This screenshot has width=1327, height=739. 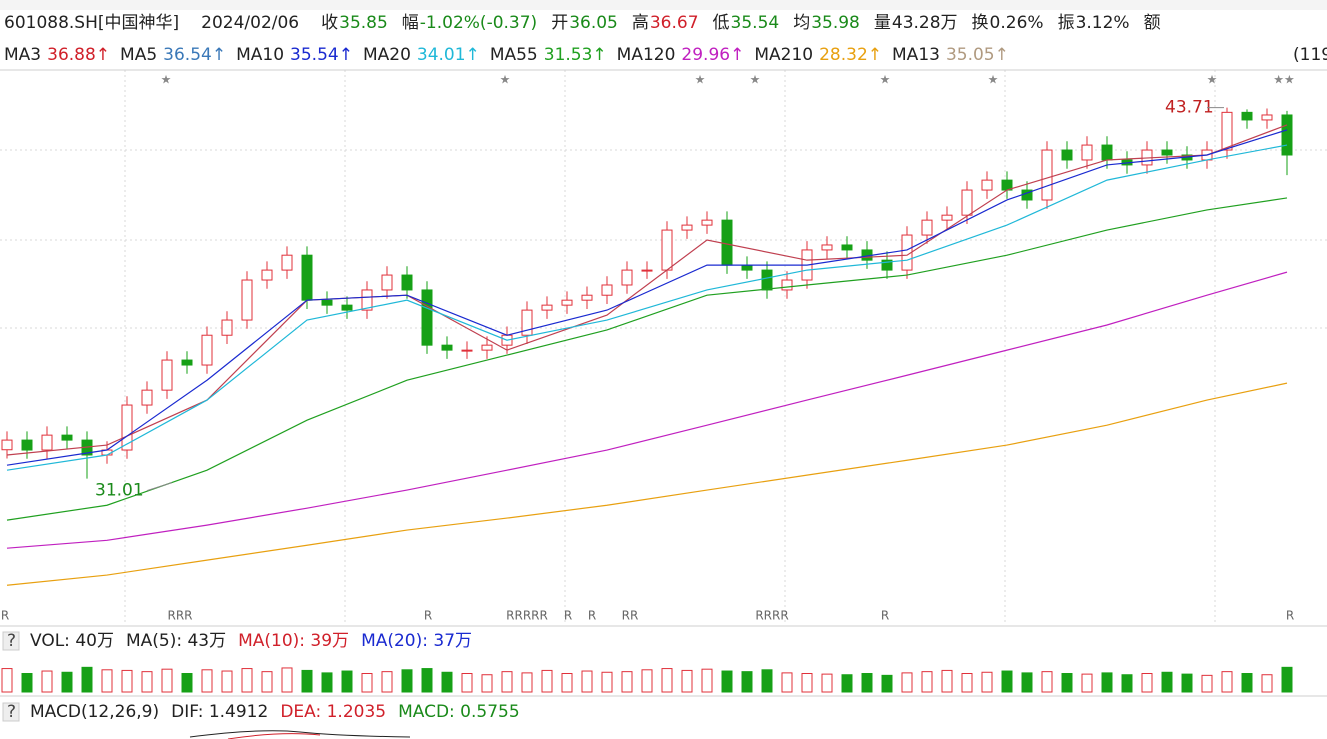 I want to click on label: 量, so click(x=882, y=23).